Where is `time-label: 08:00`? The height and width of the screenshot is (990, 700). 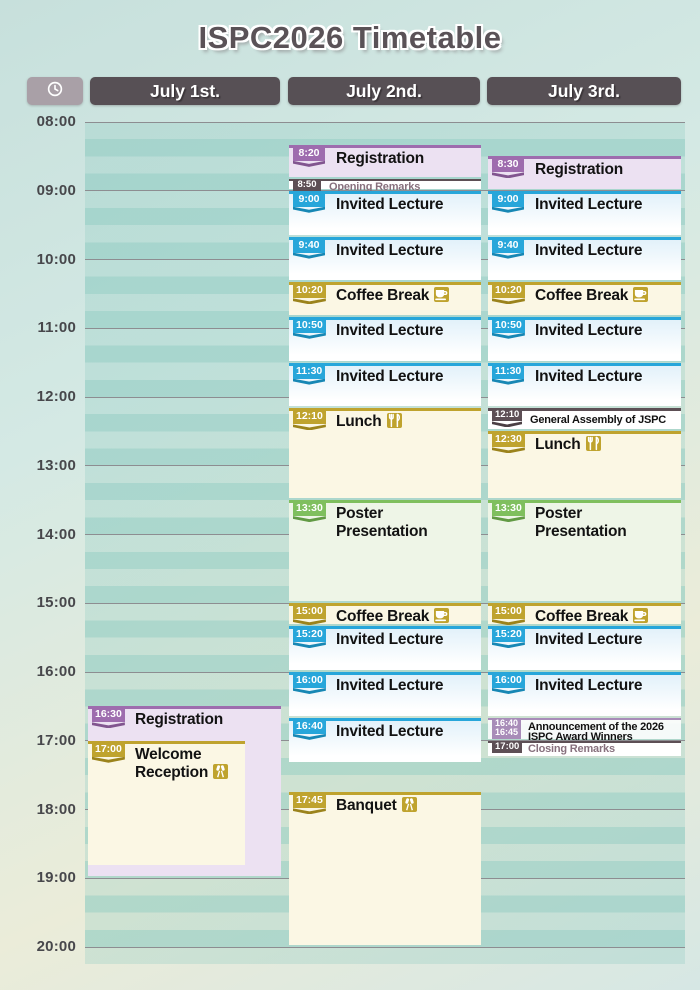
time-label: 08:00 is located at coordinates (56, 121).